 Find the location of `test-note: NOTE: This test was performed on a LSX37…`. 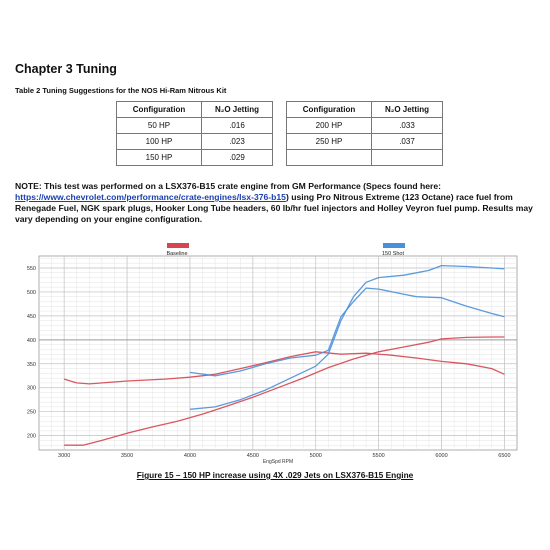

test-note: NOTE: This test was performed on a LSX37… is located at coordinates (276, 203).